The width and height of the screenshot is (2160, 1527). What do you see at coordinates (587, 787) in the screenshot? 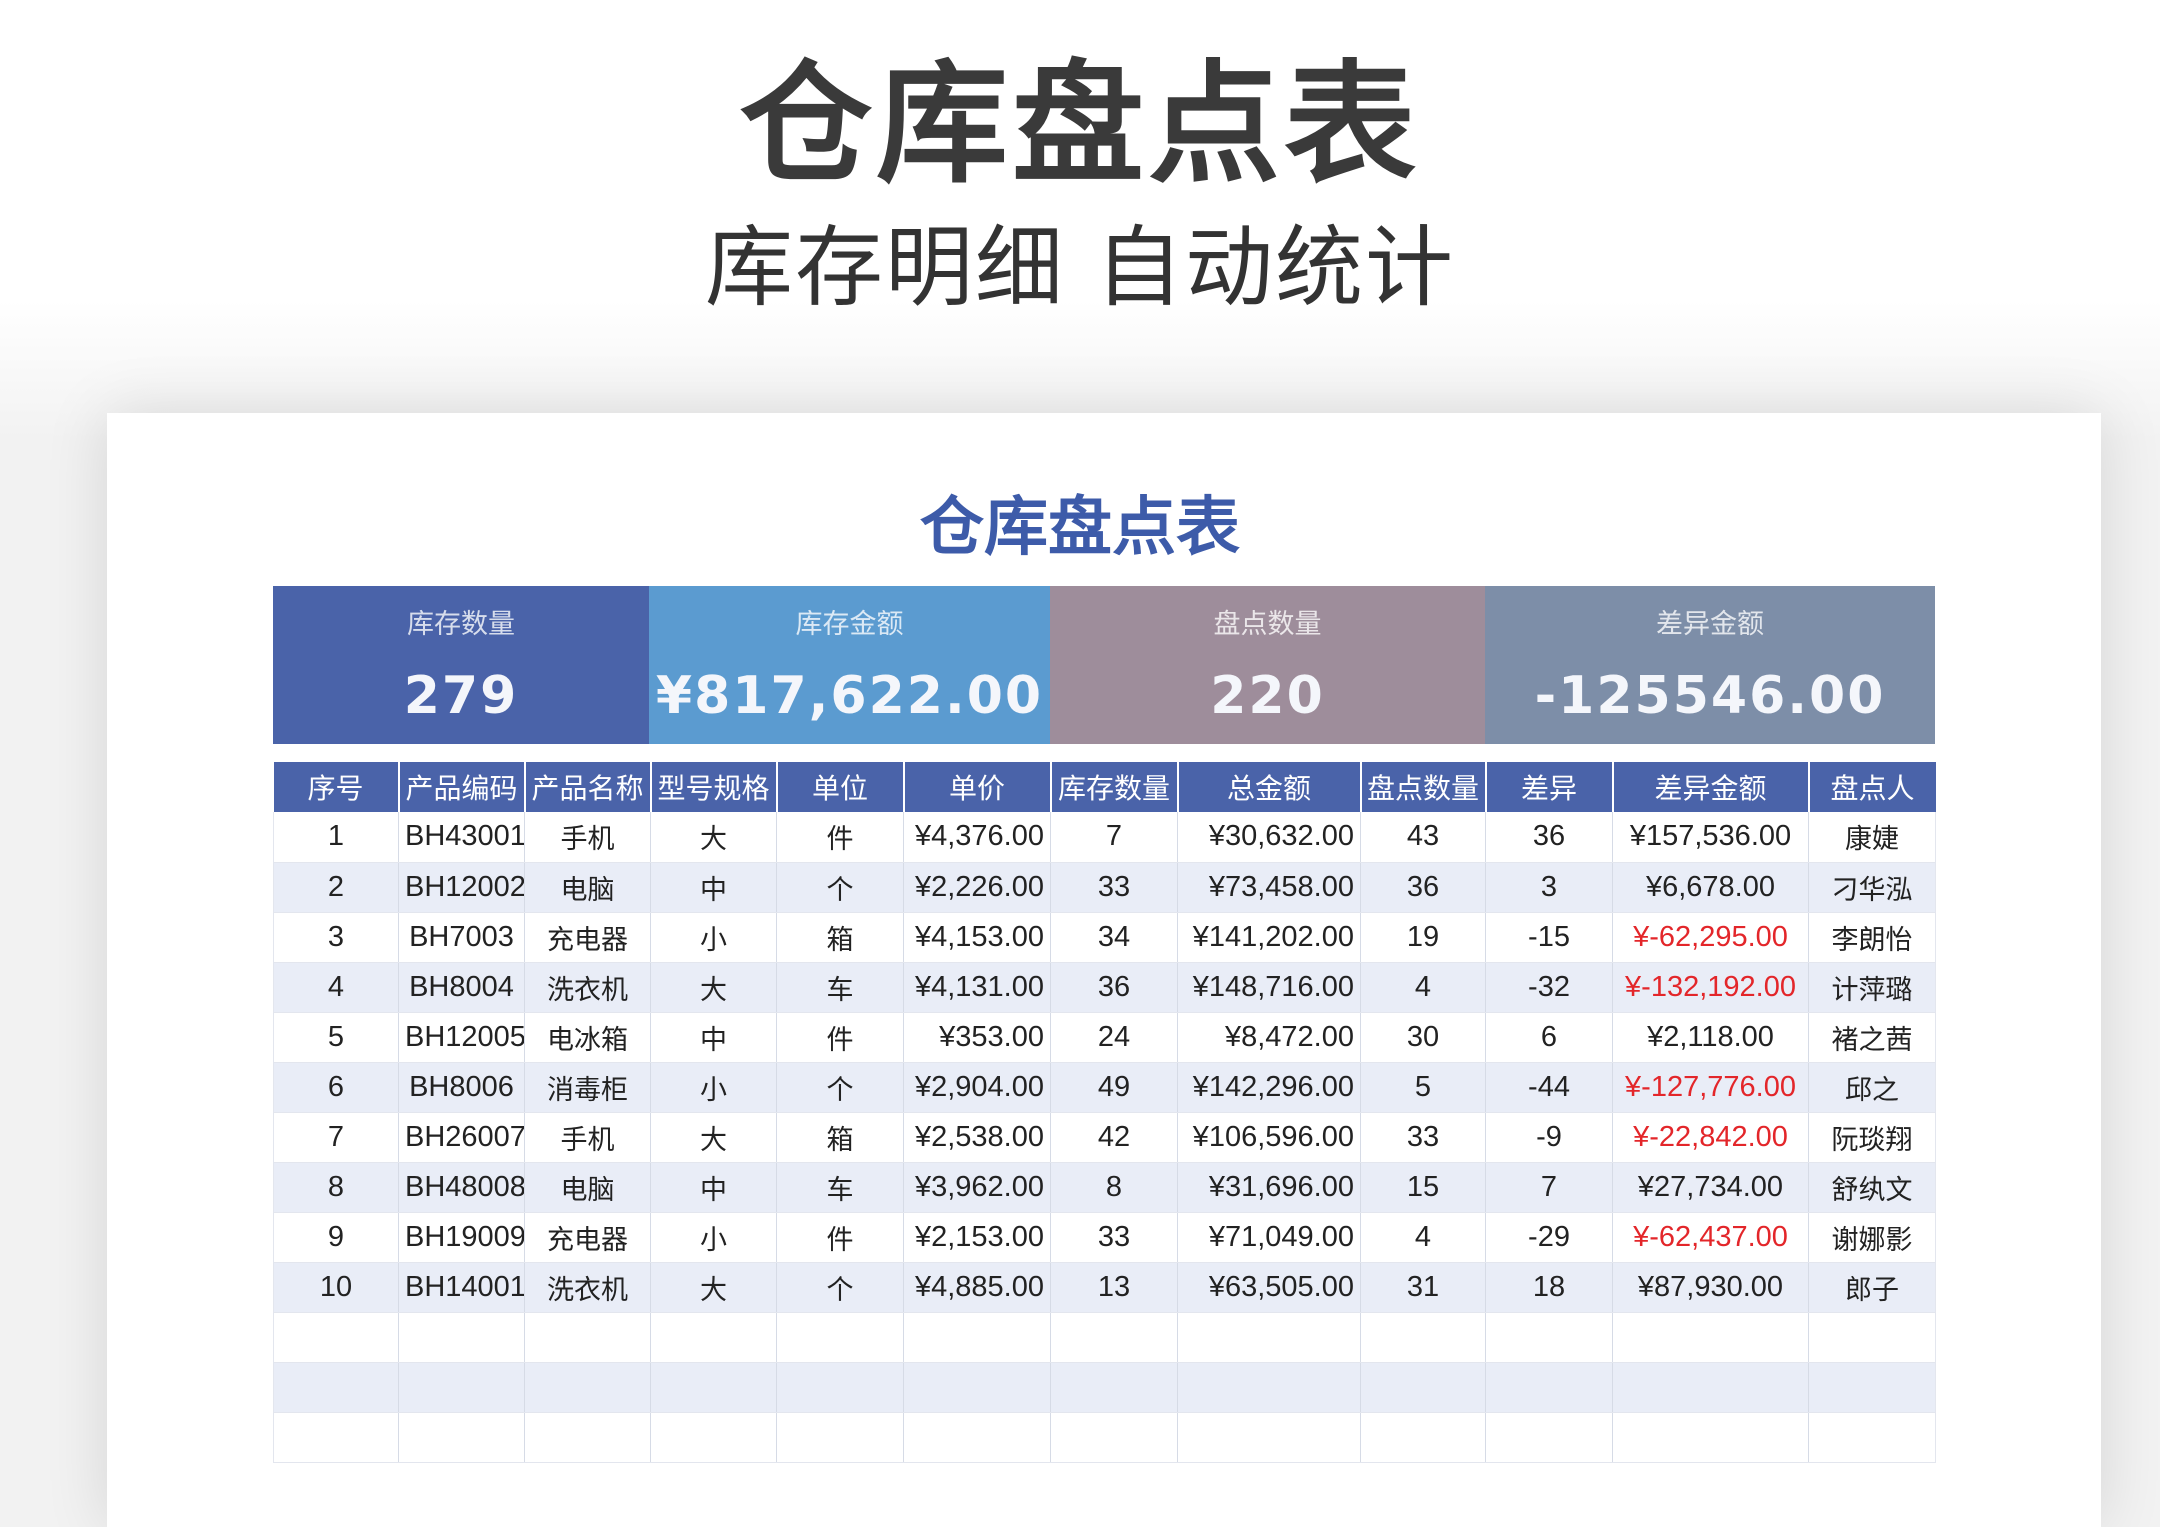
I see `col-header-name: 产品名称` at bounding box center [587, 787].